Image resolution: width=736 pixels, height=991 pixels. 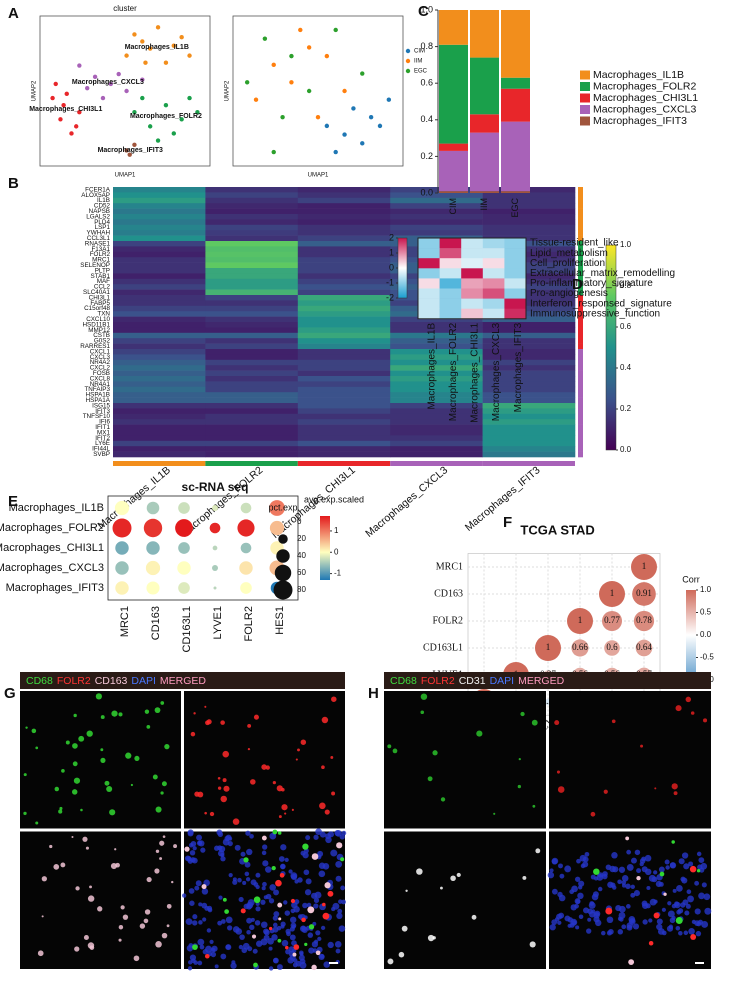 I want to click on panel-label: C, so click(x=423, y=11).